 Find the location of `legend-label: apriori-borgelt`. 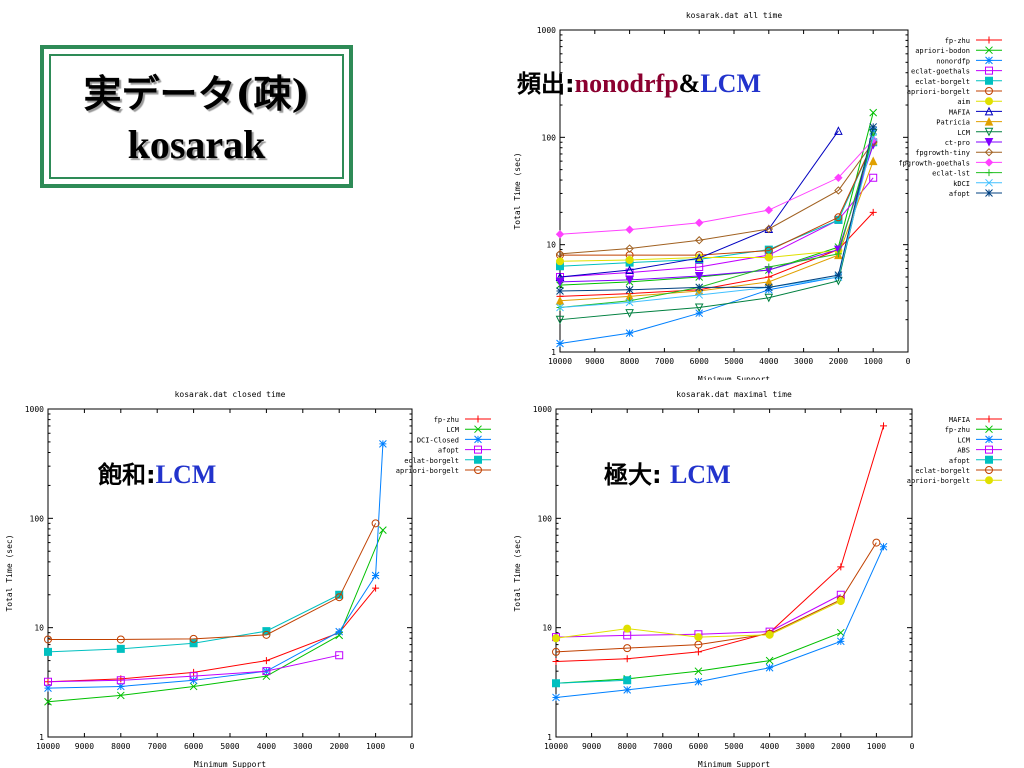

legend-label: apriori-borgelt is located at coordinates (938, 92).